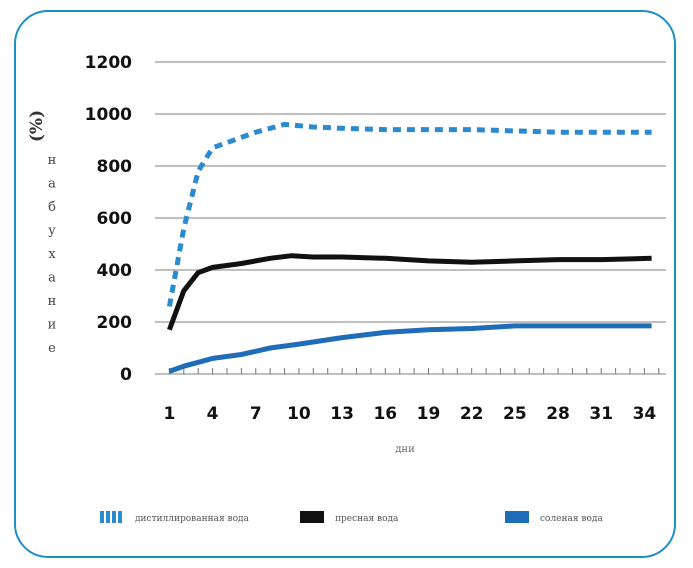  What do you see at coordinates (52, 348) in the screenshot?
I see `y-axis-label-letter: е` at bounding box center [52, 348].